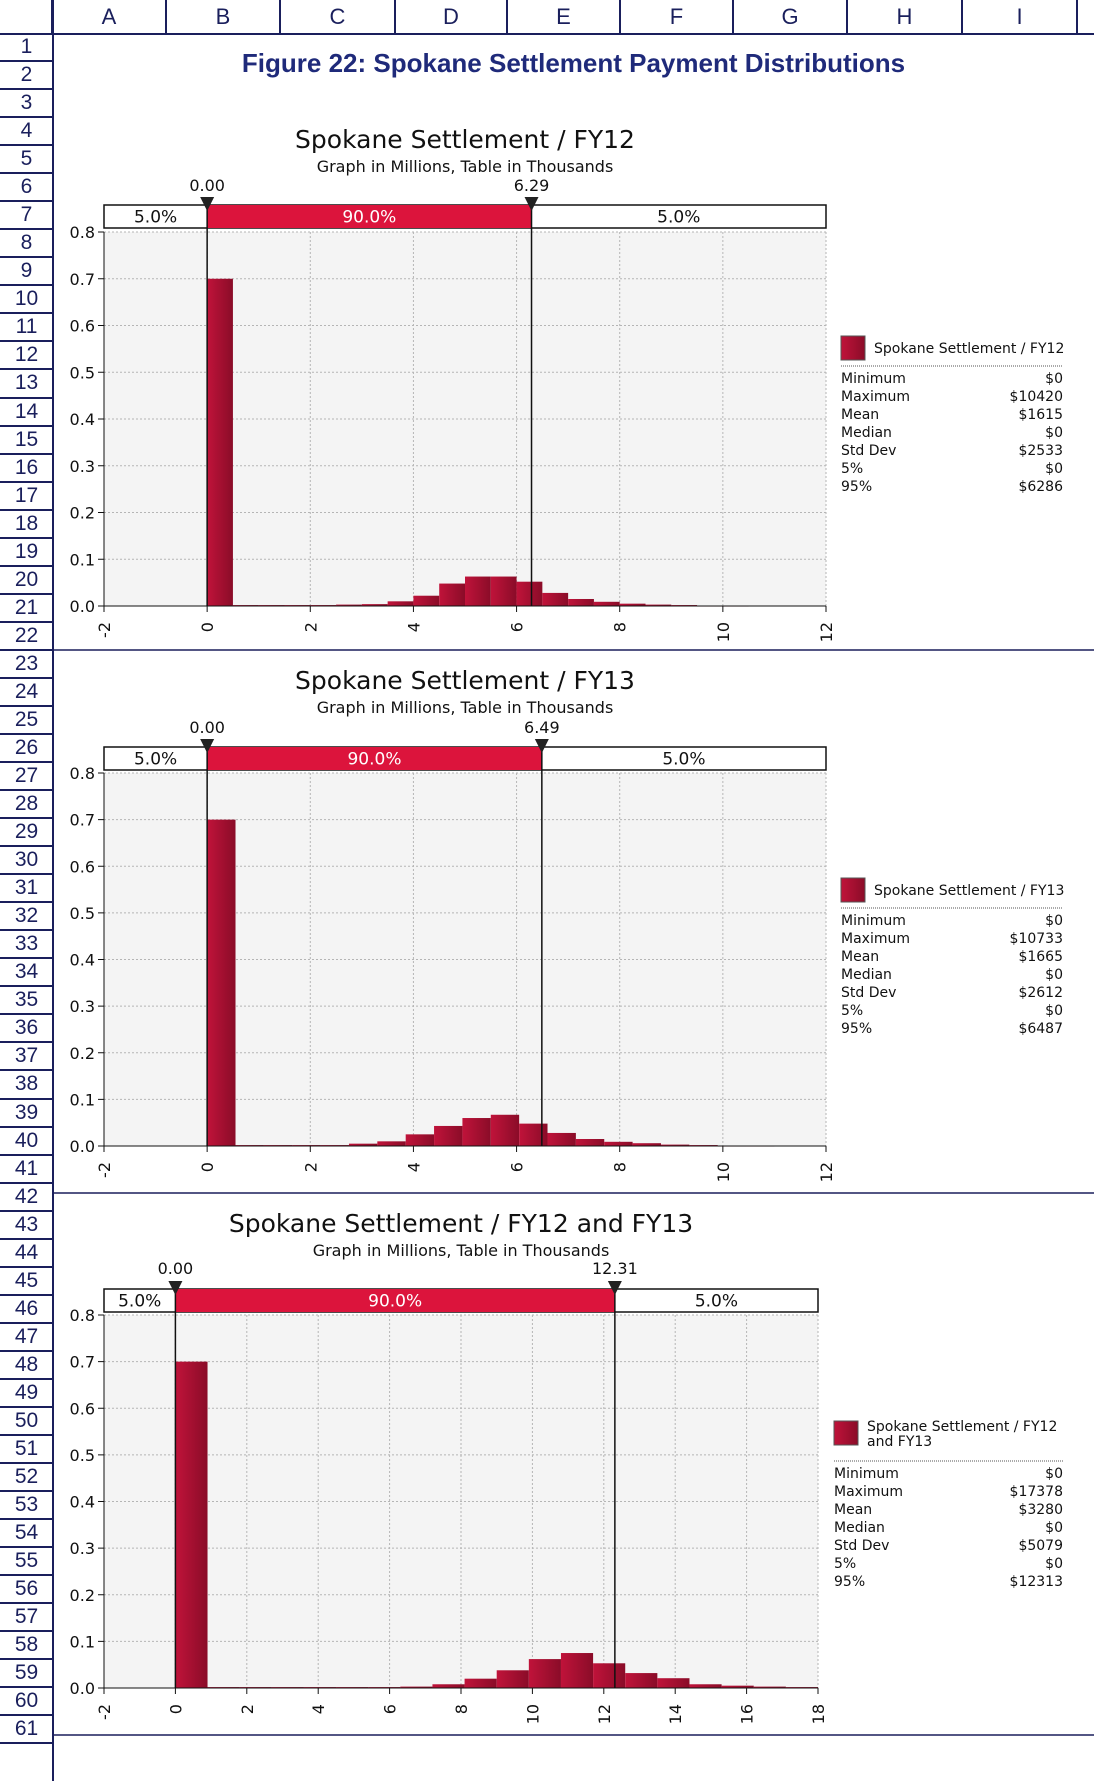 The image size is (1094, 1781). I want to click on row-header-55: 55, so click(26, 1562).